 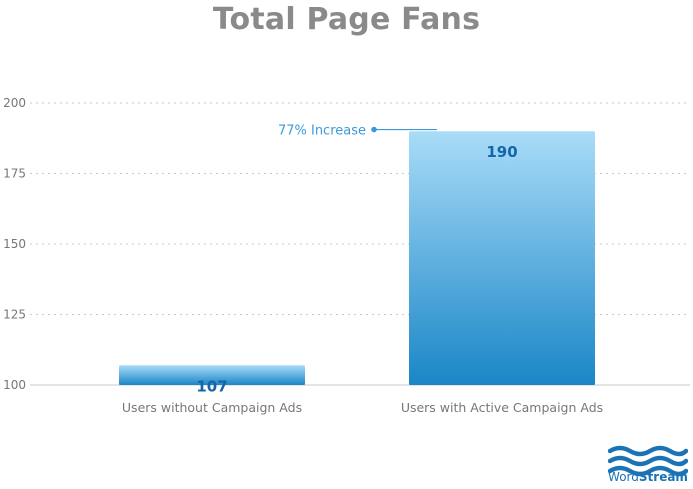 What do you see at coordinates (663, 477) in the screenshot?
I see `brand-name-part2: Stream` at bounding box center [663, 477].